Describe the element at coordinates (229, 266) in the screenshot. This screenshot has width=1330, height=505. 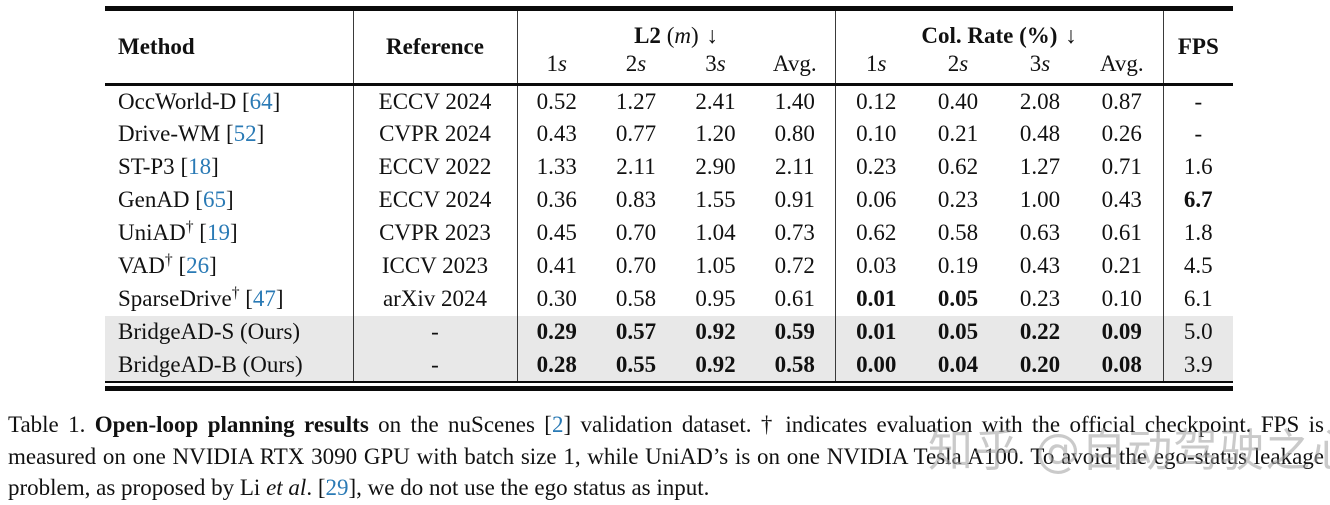
I see `method-cell: VAD† [26]` at that location.